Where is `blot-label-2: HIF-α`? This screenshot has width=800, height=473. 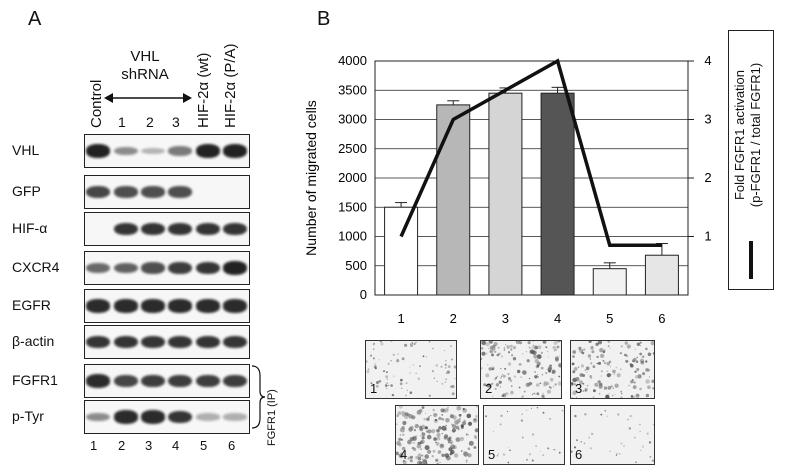 blot-label-2: HIF-α is located at coordinates (30, 228).